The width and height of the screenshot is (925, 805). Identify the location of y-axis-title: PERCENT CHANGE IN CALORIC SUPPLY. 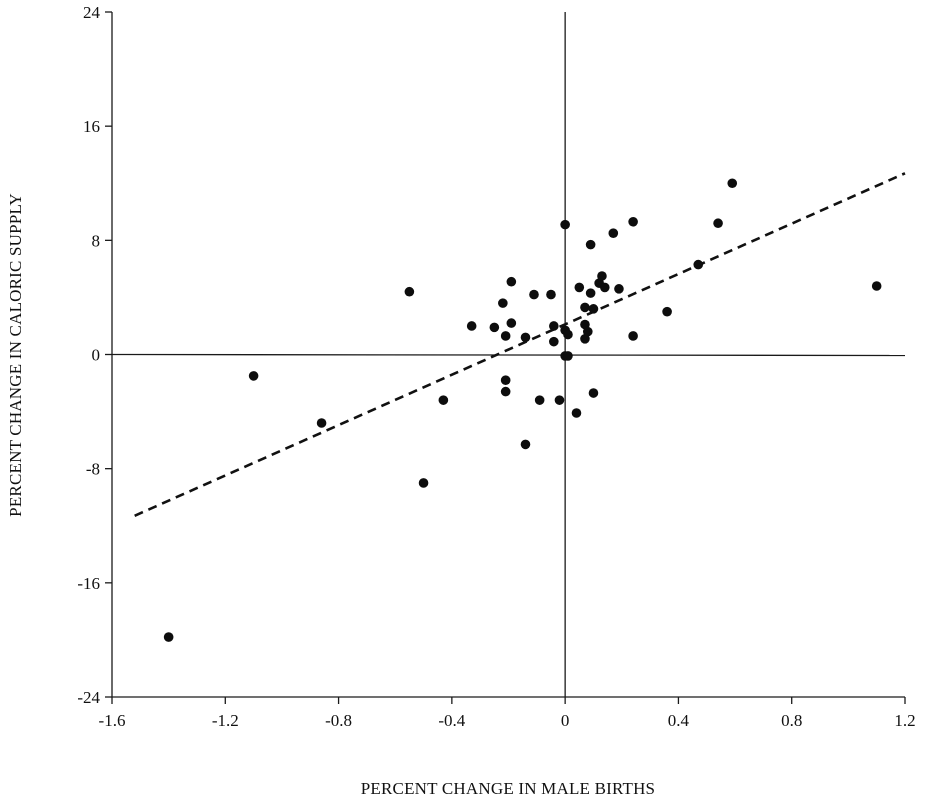
(15, 355).